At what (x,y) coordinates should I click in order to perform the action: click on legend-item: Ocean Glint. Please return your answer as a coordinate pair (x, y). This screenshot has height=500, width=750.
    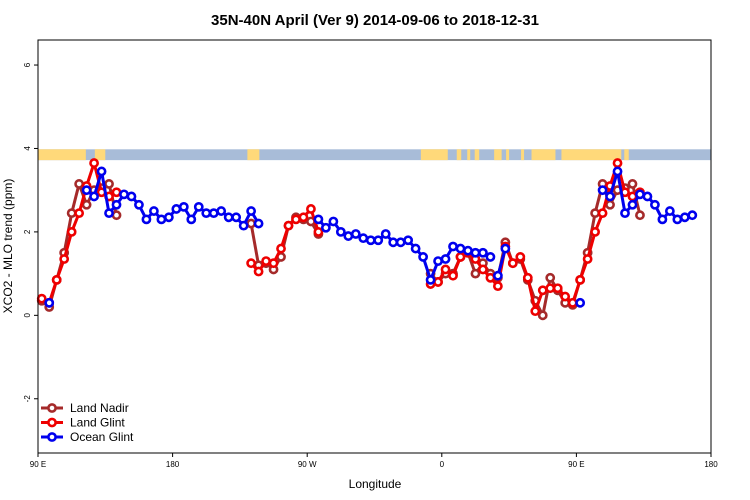
    Looking at the image, I should click on (87, 437).